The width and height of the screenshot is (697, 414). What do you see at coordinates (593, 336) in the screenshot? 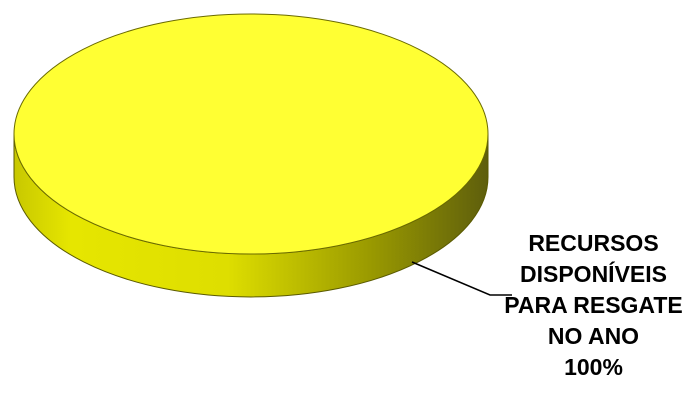
I see `slice-label-line-4: NO ANO` at bounding box center [593, 336].